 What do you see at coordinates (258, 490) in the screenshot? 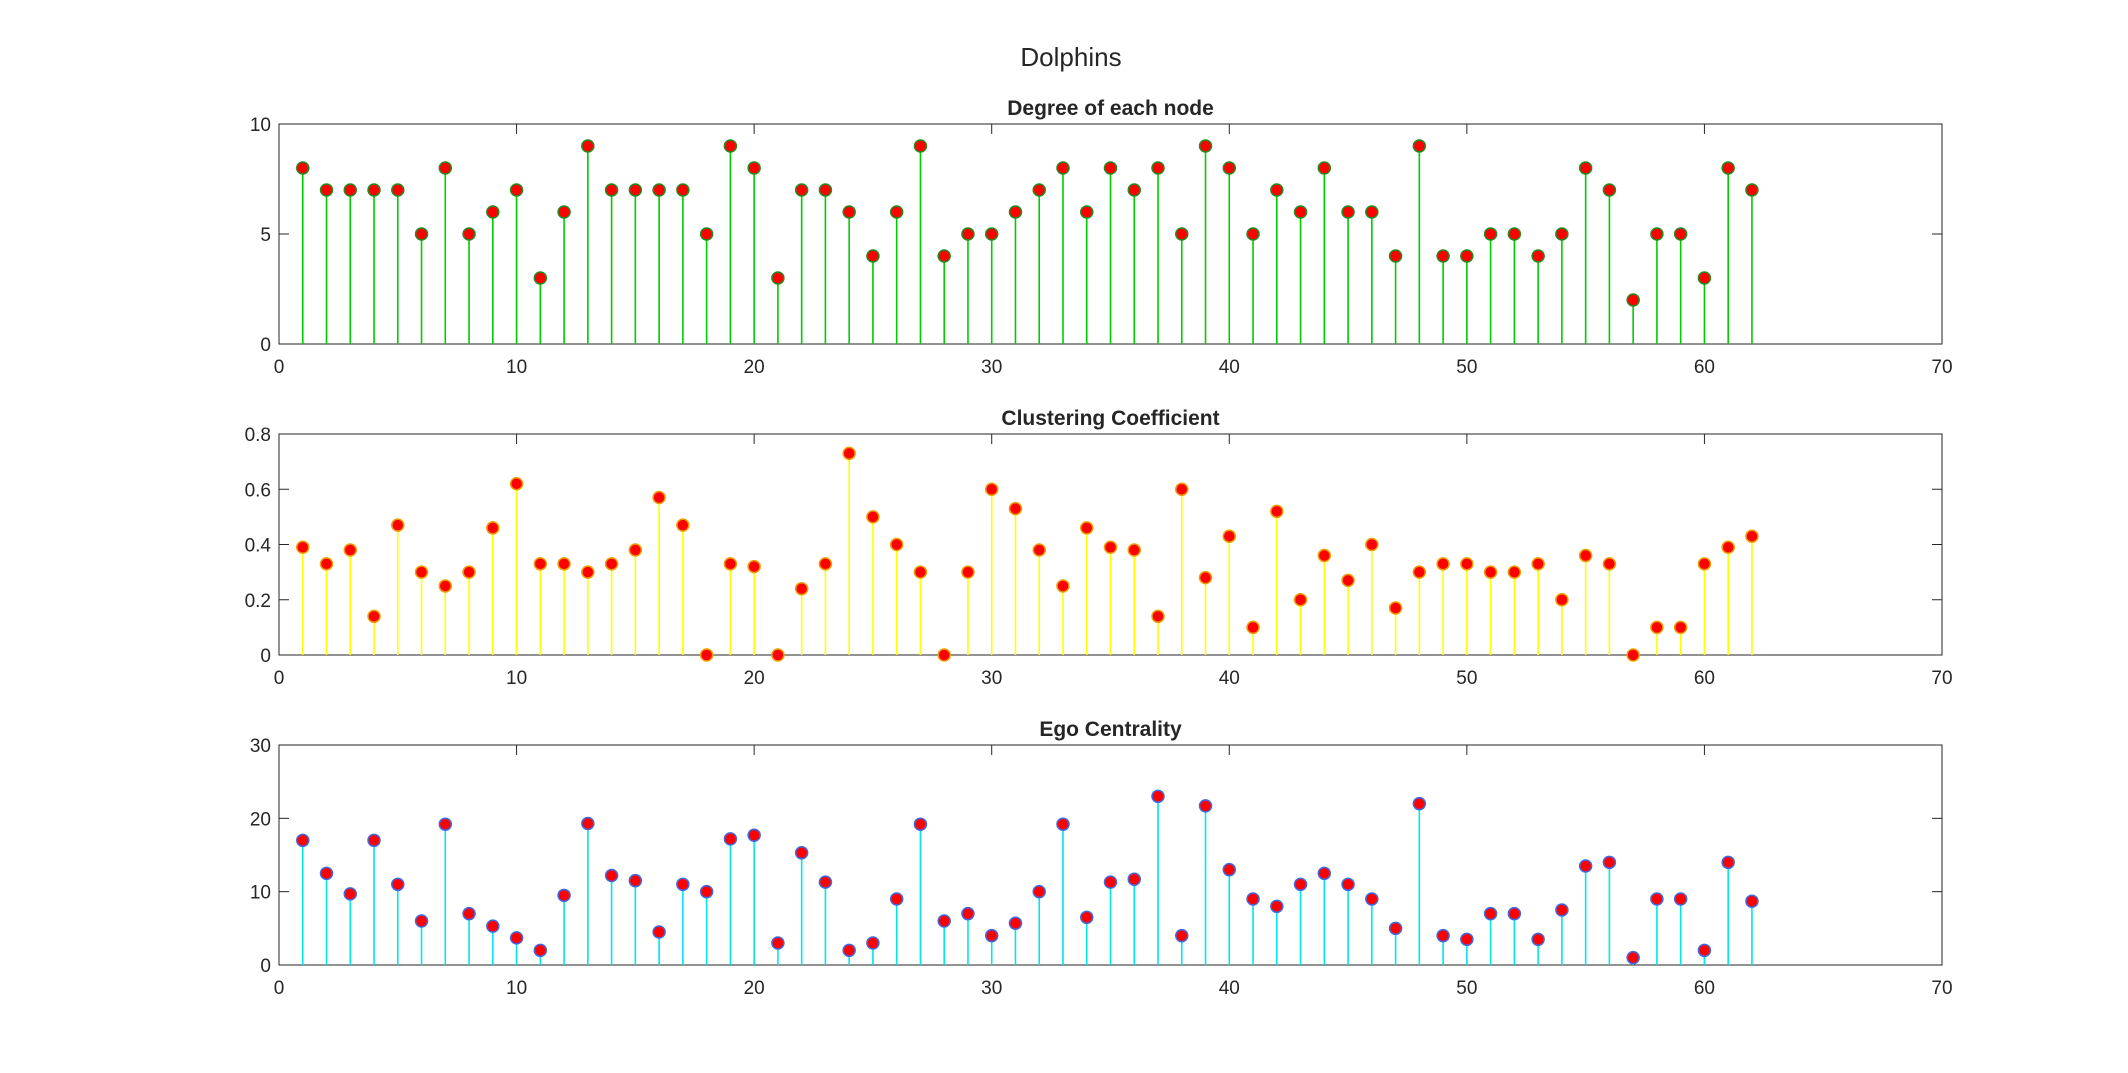
I see `y-tick-label: 0.6` at bounding box center [258, 490].